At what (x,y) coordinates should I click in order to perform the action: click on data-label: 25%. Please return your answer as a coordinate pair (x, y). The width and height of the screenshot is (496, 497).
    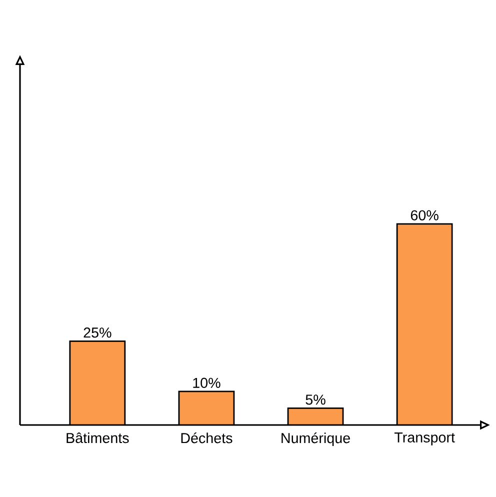
    Looking at the image, I should click on (98, 333).